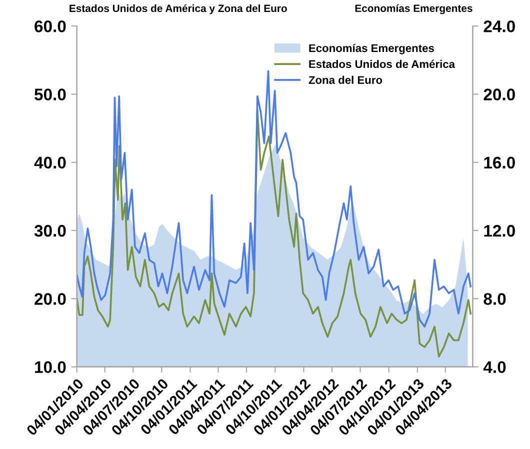 Image resolution: width=530 pixels, height=449 pixels. I want to click on y-tick-label: 50.0, so click(50, 94).